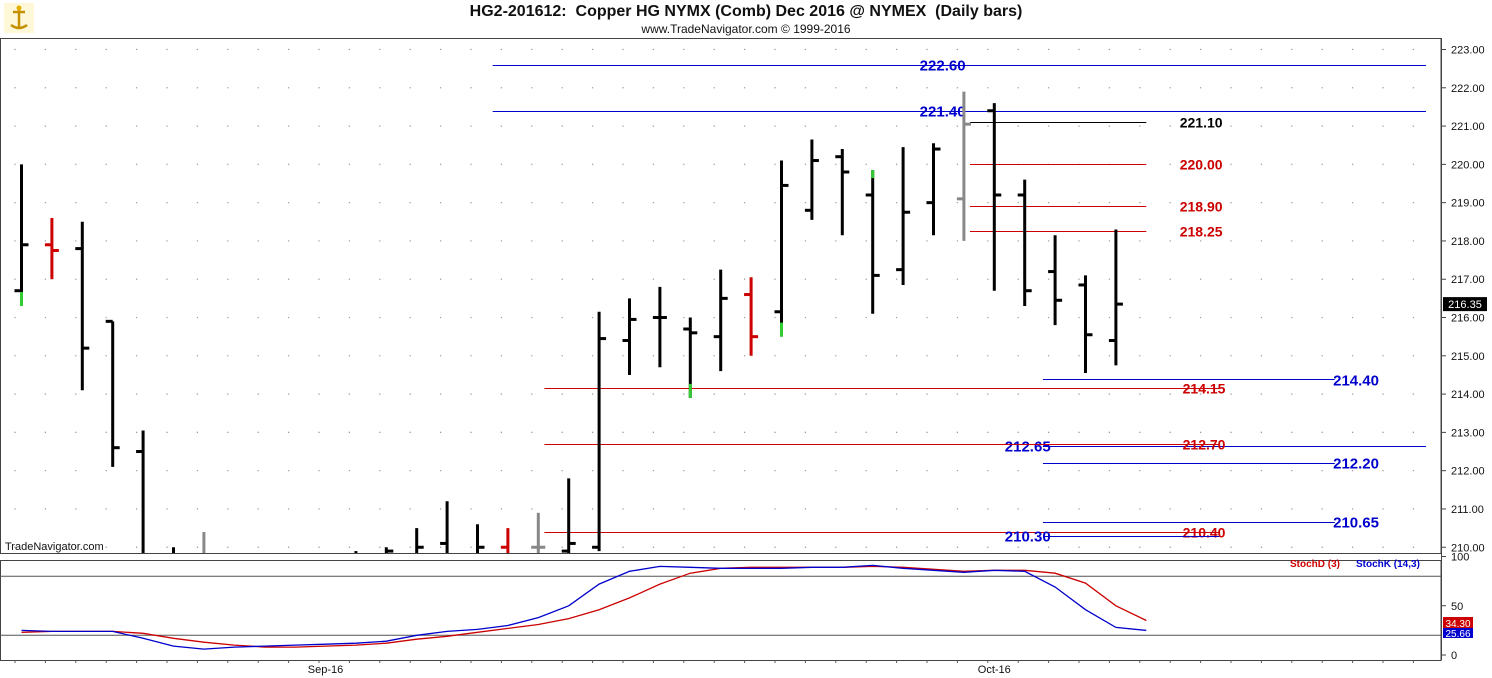 The width and height of the screenshot is (1492, 678). Describe the element at coordinates (1468, 472) in the screenshot. I see `price-tick-label: 212.00` at that location.